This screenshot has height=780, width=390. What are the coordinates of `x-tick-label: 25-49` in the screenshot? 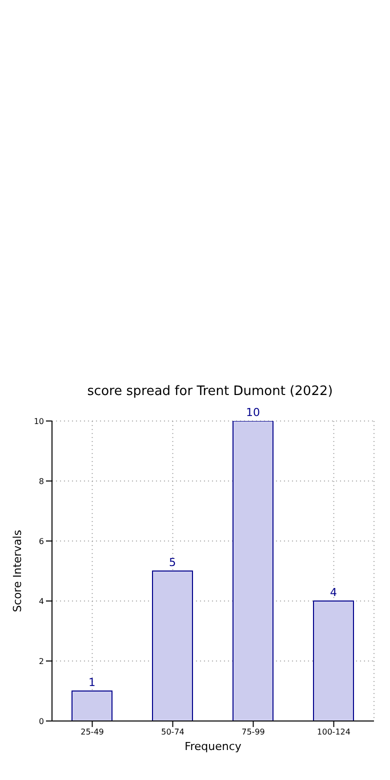 It's located at (92, 732).